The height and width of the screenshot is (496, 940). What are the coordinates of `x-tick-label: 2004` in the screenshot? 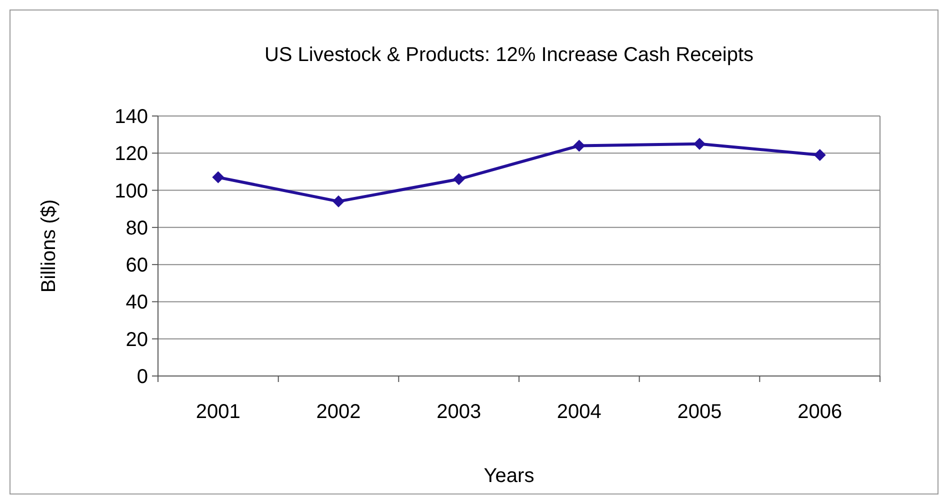 It's located at (579, 412).